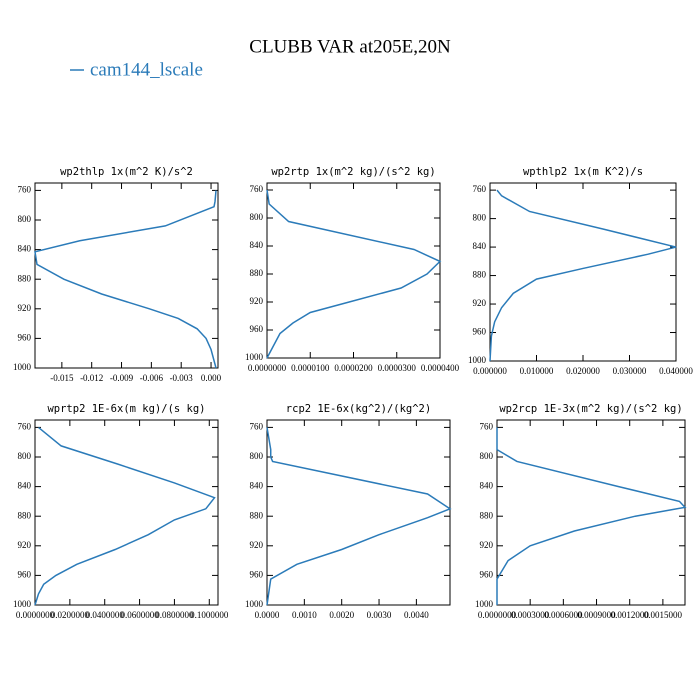 This screenshot has width=700, height=700. I want to click on x-tick-label: 0.0000100, so click(310, 368).